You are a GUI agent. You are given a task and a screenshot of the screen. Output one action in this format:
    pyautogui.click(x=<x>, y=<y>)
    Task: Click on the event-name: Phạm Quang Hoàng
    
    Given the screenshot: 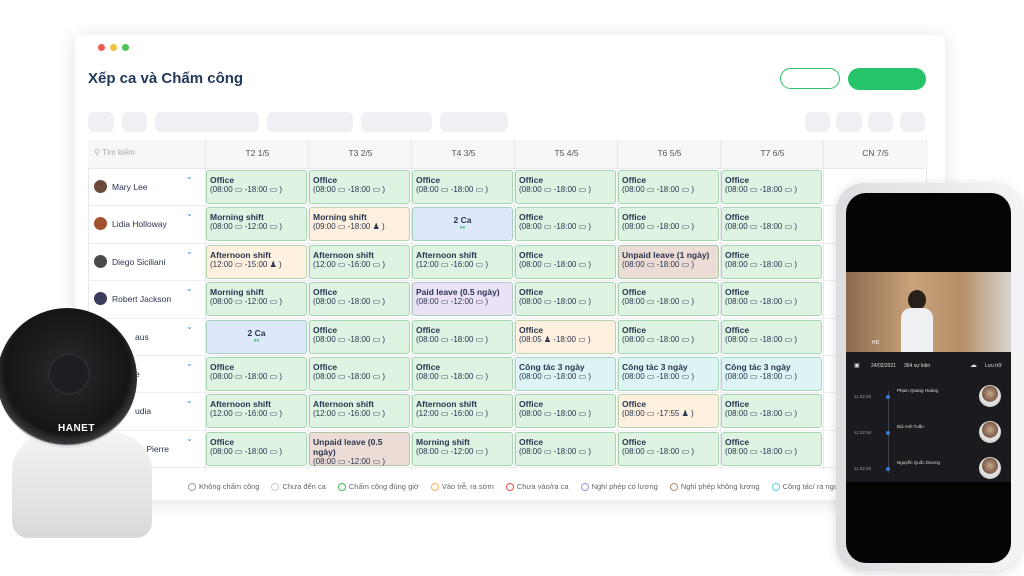 What is the action you would take?
    pyautogui.click(x=918, y=390)
    